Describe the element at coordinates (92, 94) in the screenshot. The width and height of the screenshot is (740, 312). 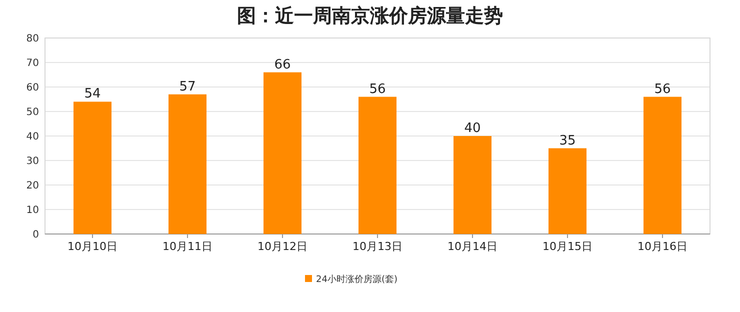
I see `data-label: 54` at that location.